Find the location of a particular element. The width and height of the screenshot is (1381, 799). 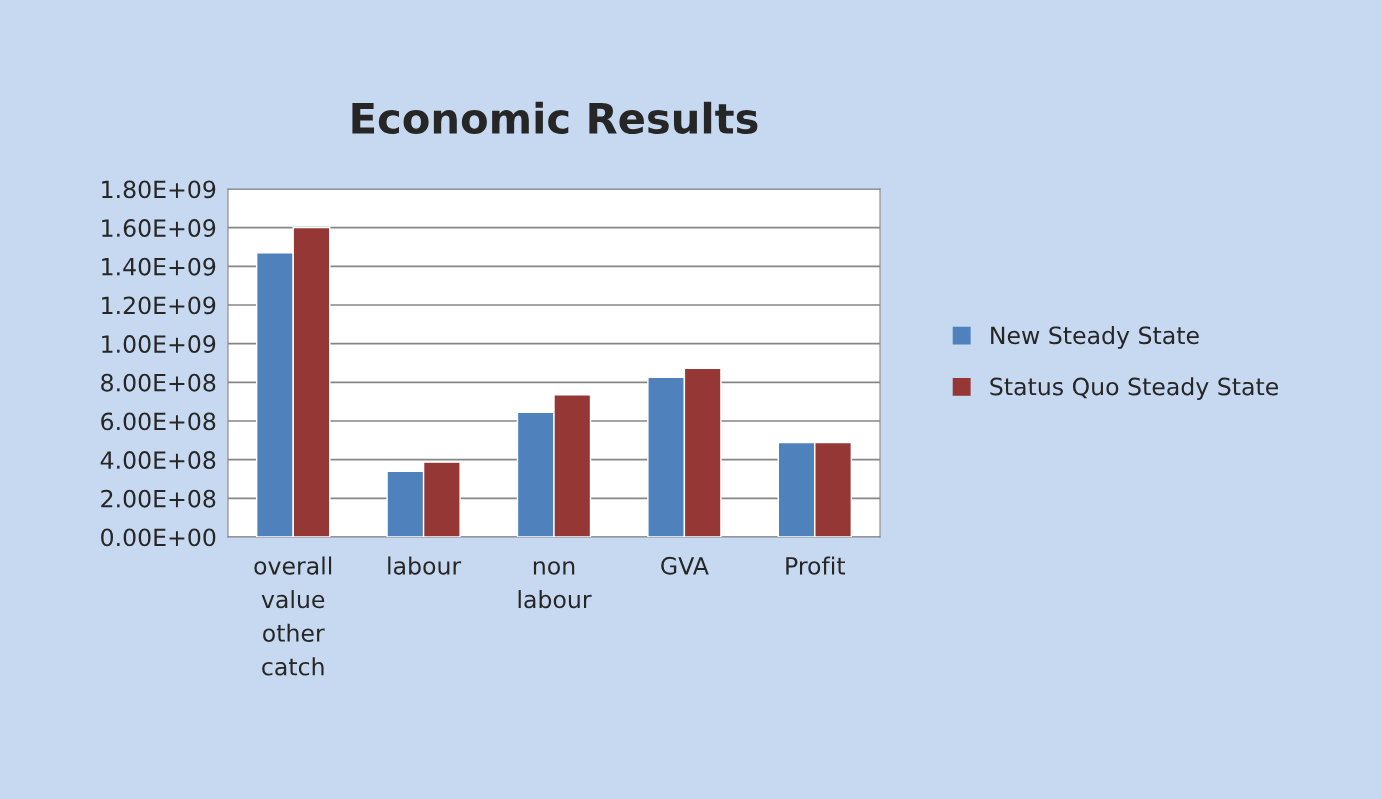

y-tick-label: 2.00E+08 is located at coordinates (158, 498).